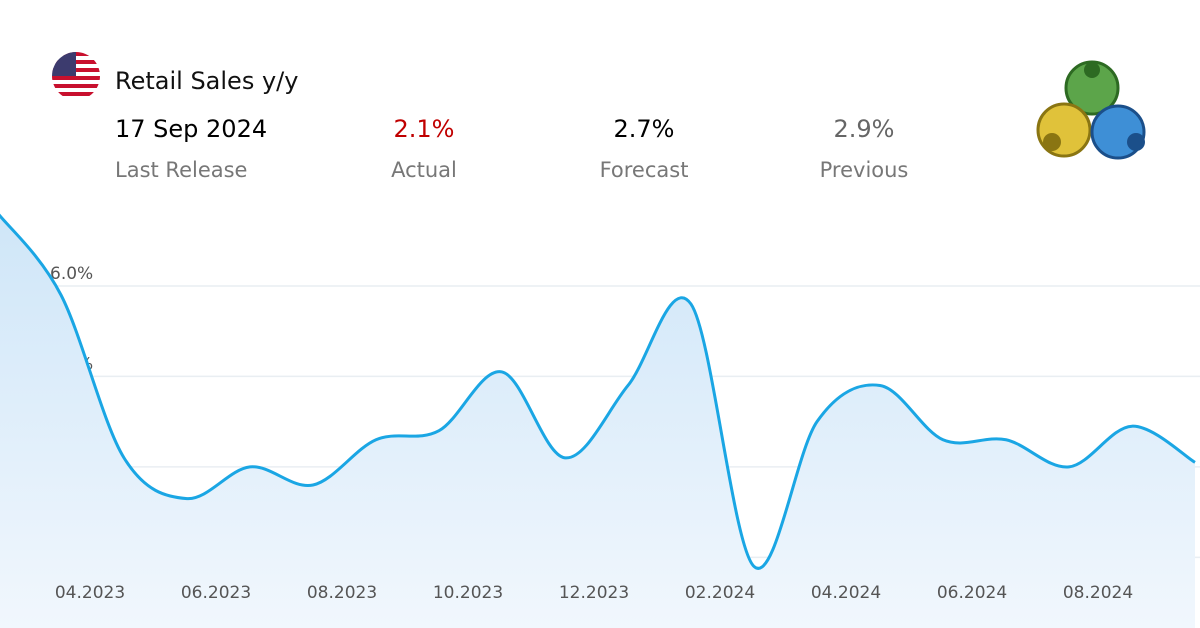  I want to click on x-tick-label: 06.2024, so click(972, 593).